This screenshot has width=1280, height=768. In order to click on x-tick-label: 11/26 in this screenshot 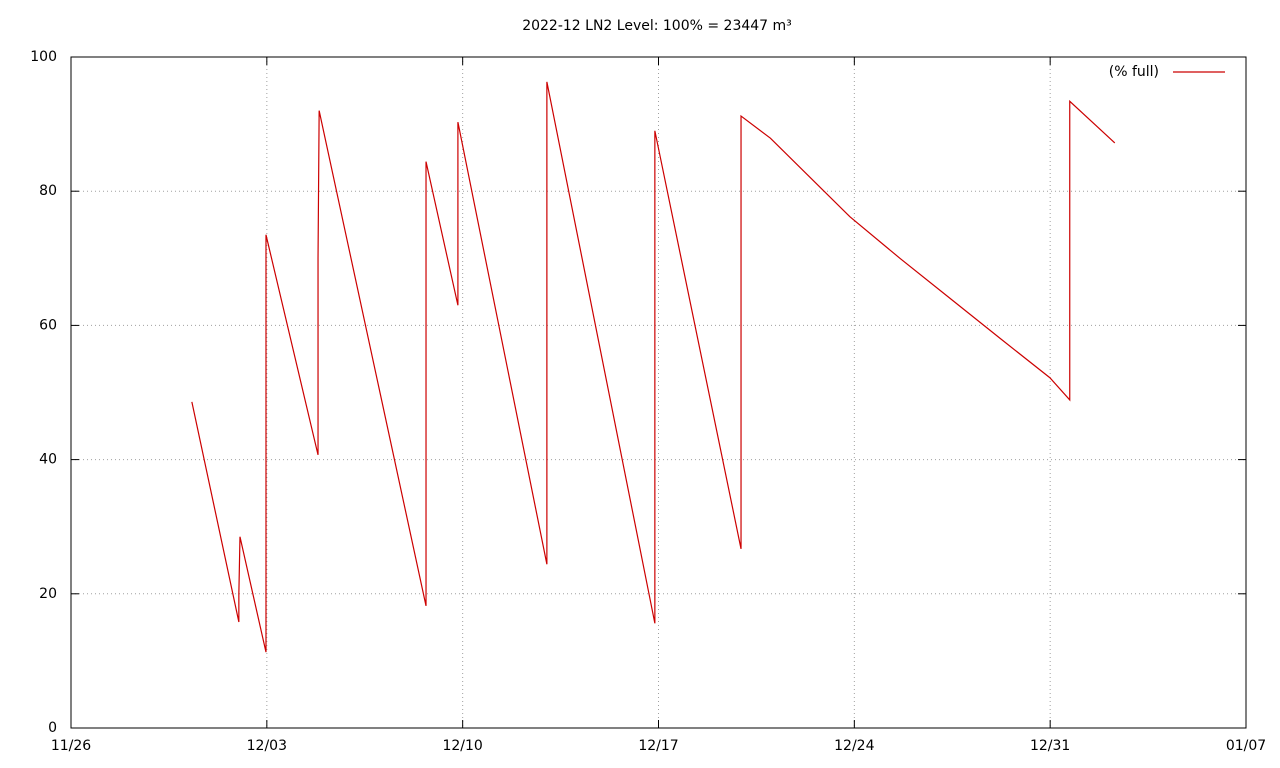, I will do `click(71, 746)`.